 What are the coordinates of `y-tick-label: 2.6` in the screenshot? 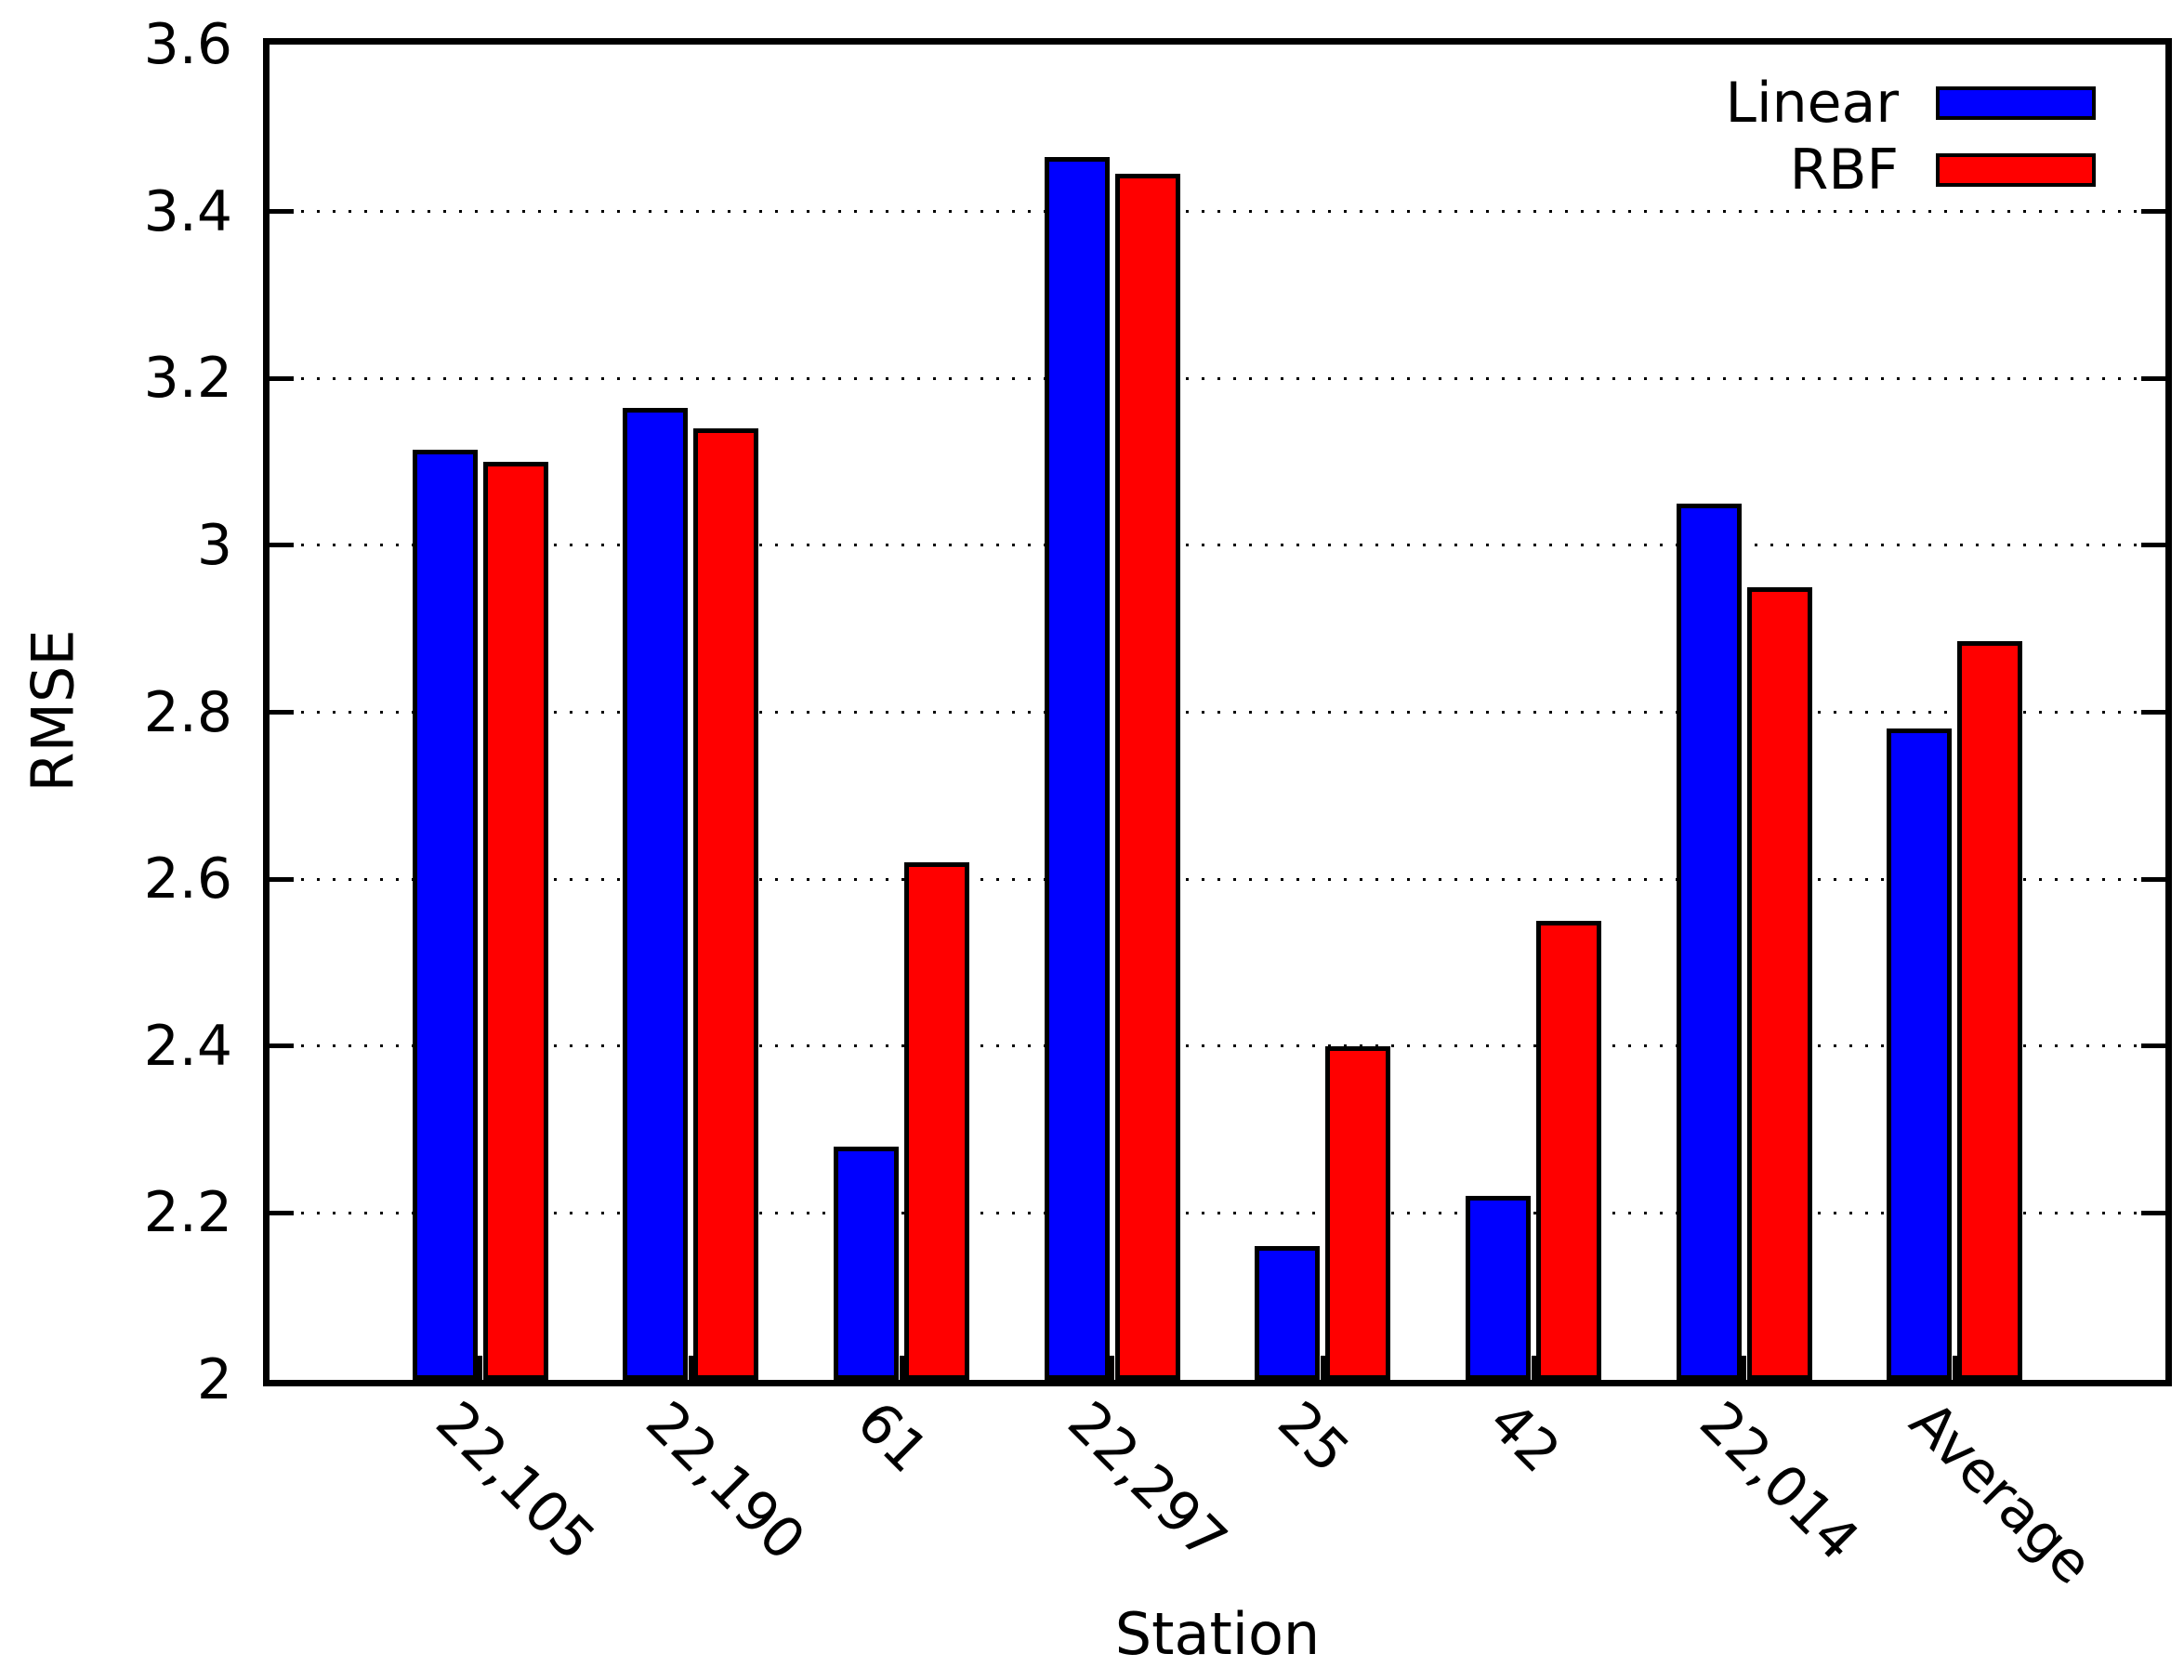 It's located at (187, 879).